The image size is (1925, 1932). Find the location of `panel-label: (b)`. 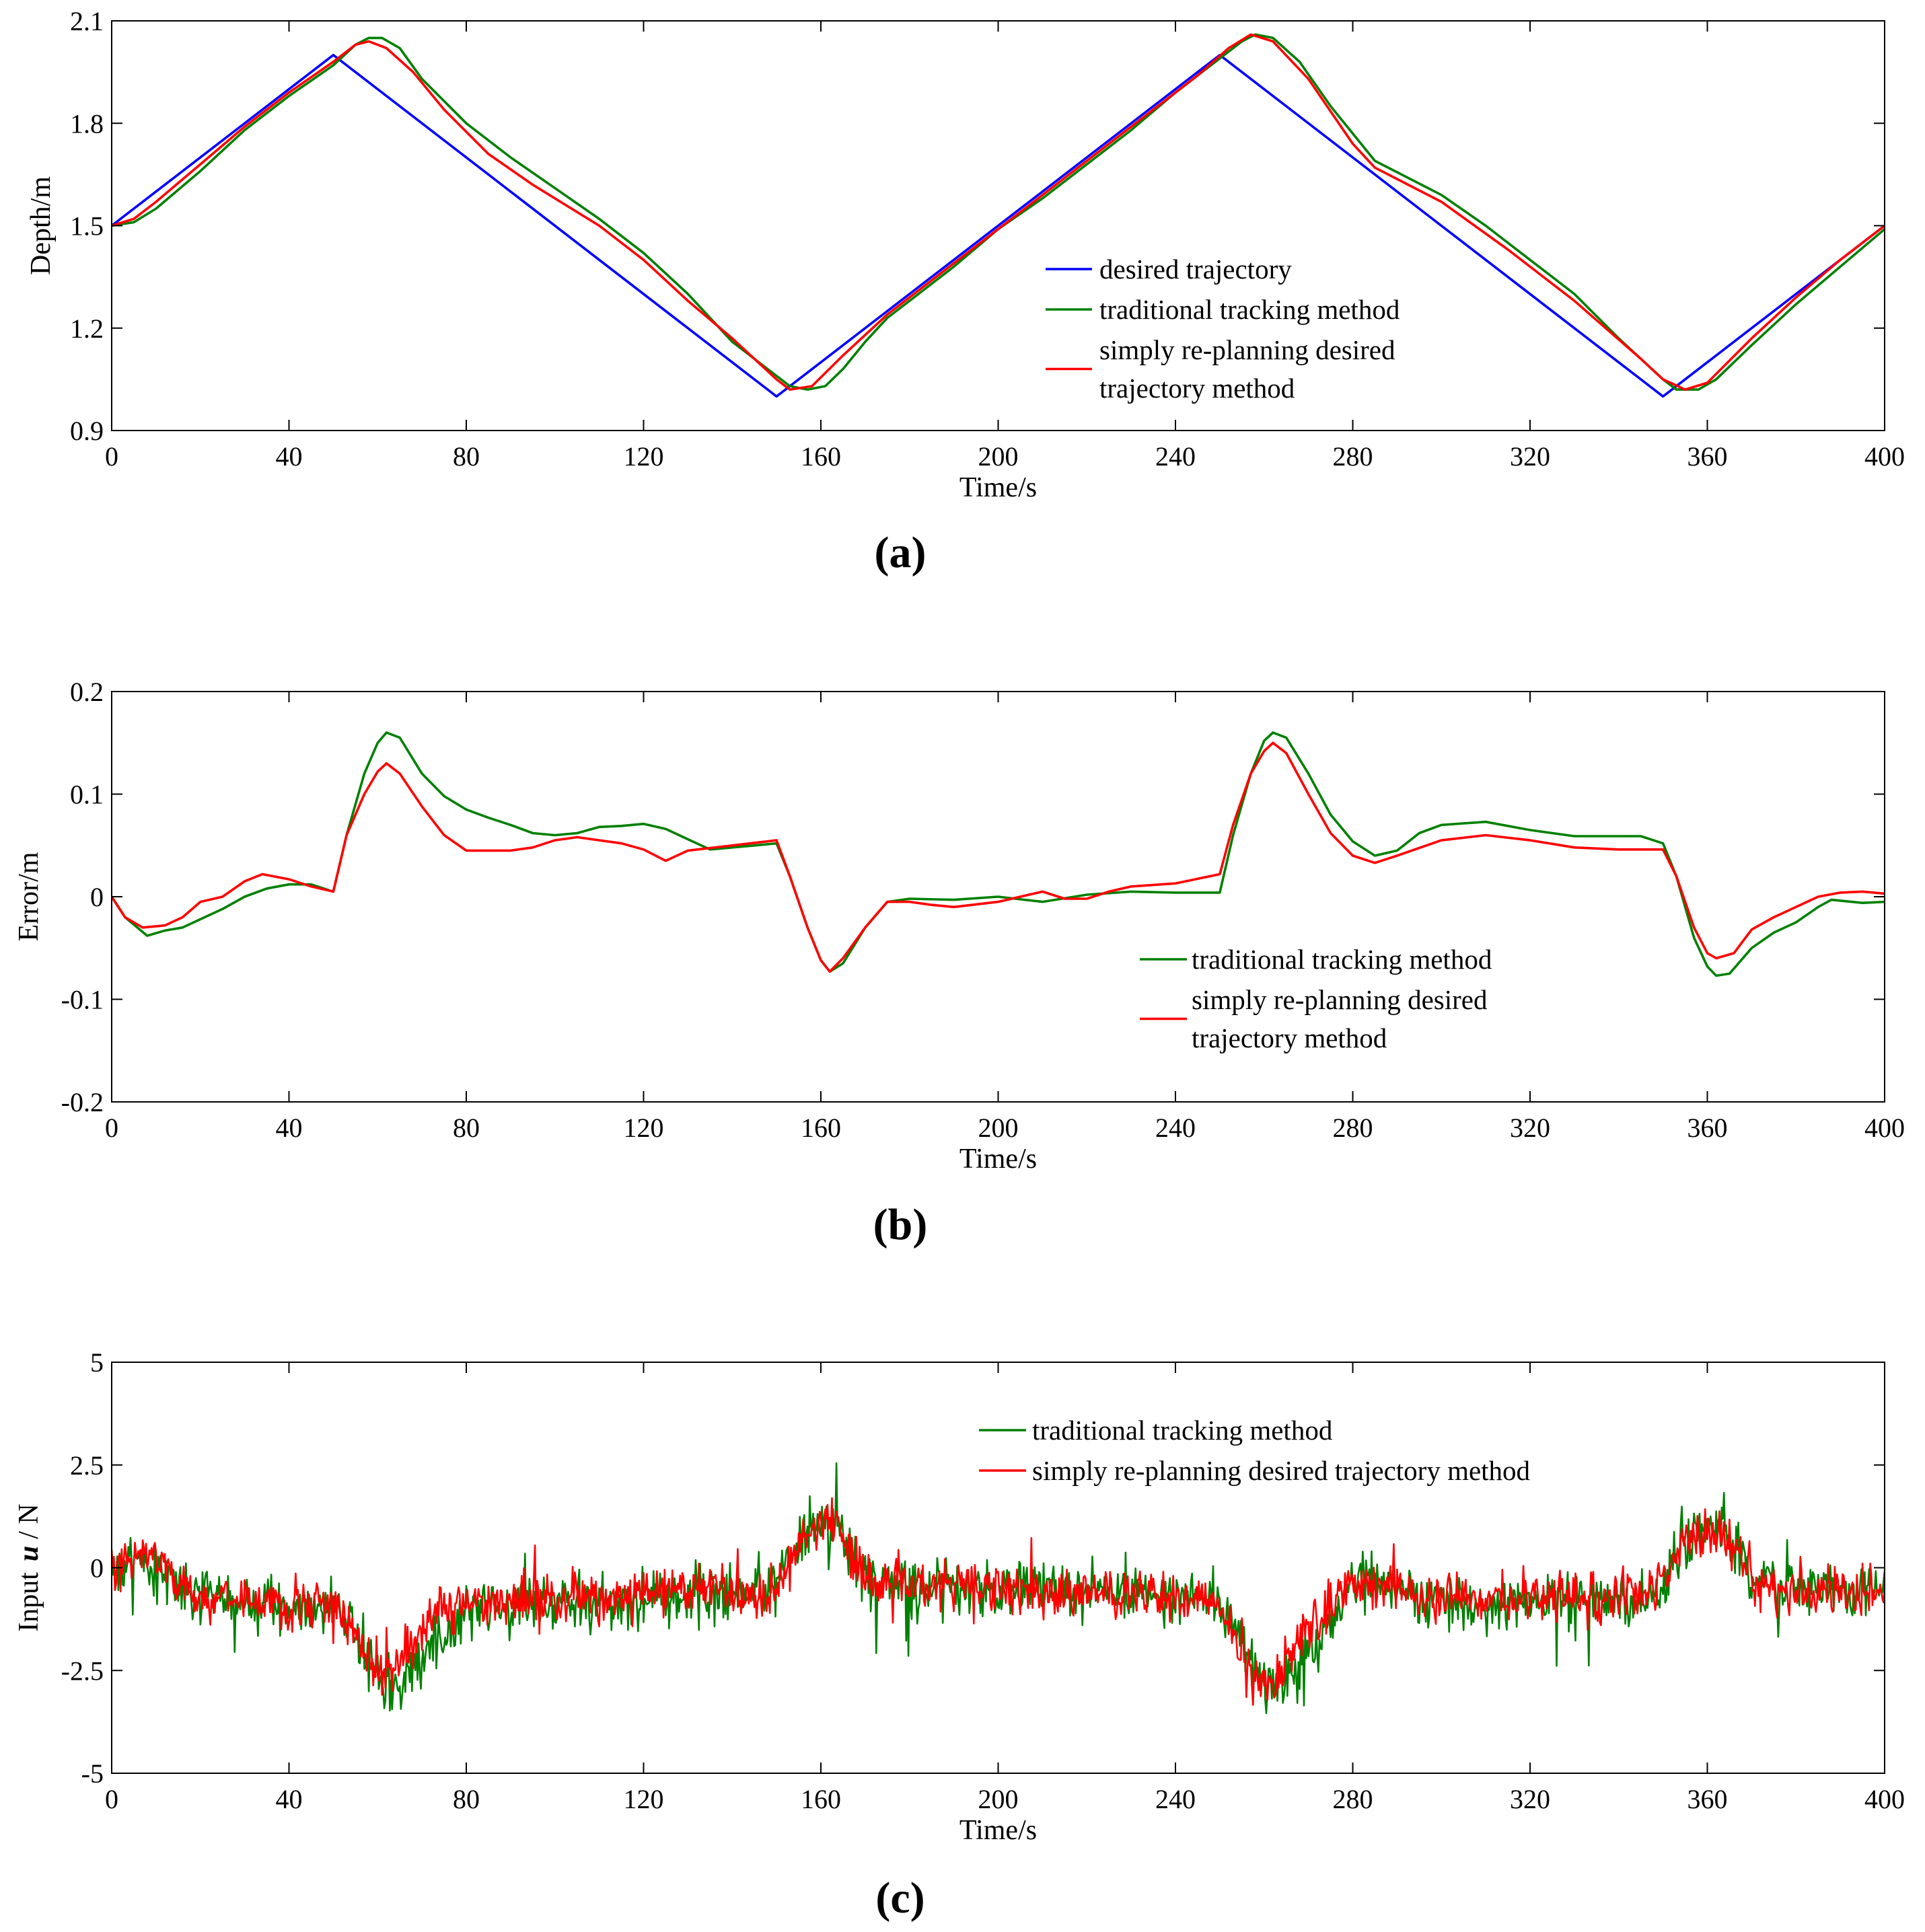

panel-label: (b) is located at coordinates (900, 1224).